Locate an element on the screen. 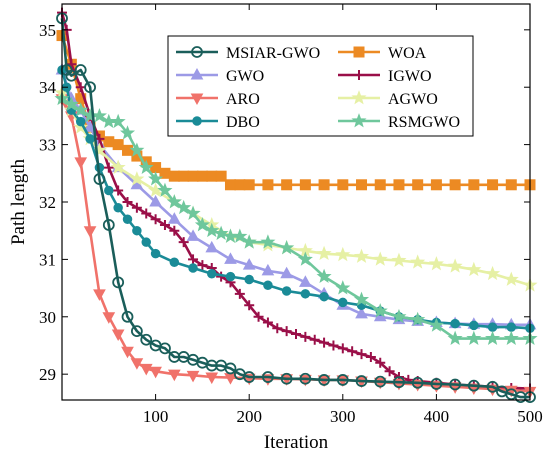  x-tick-label: 100 is located at coordinates (156, 416).